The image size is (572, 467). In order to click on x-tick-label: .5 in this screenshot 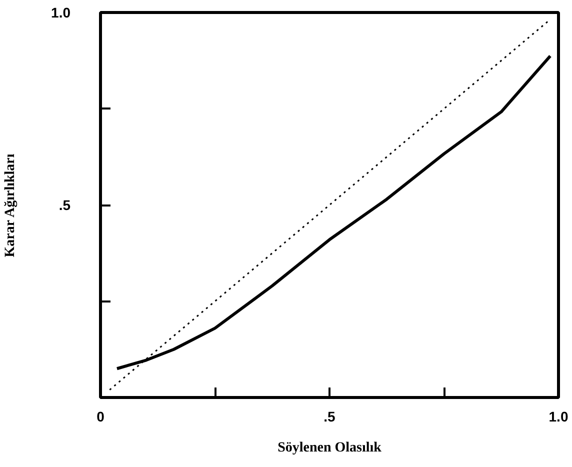, I will do `click(330, 416)`.